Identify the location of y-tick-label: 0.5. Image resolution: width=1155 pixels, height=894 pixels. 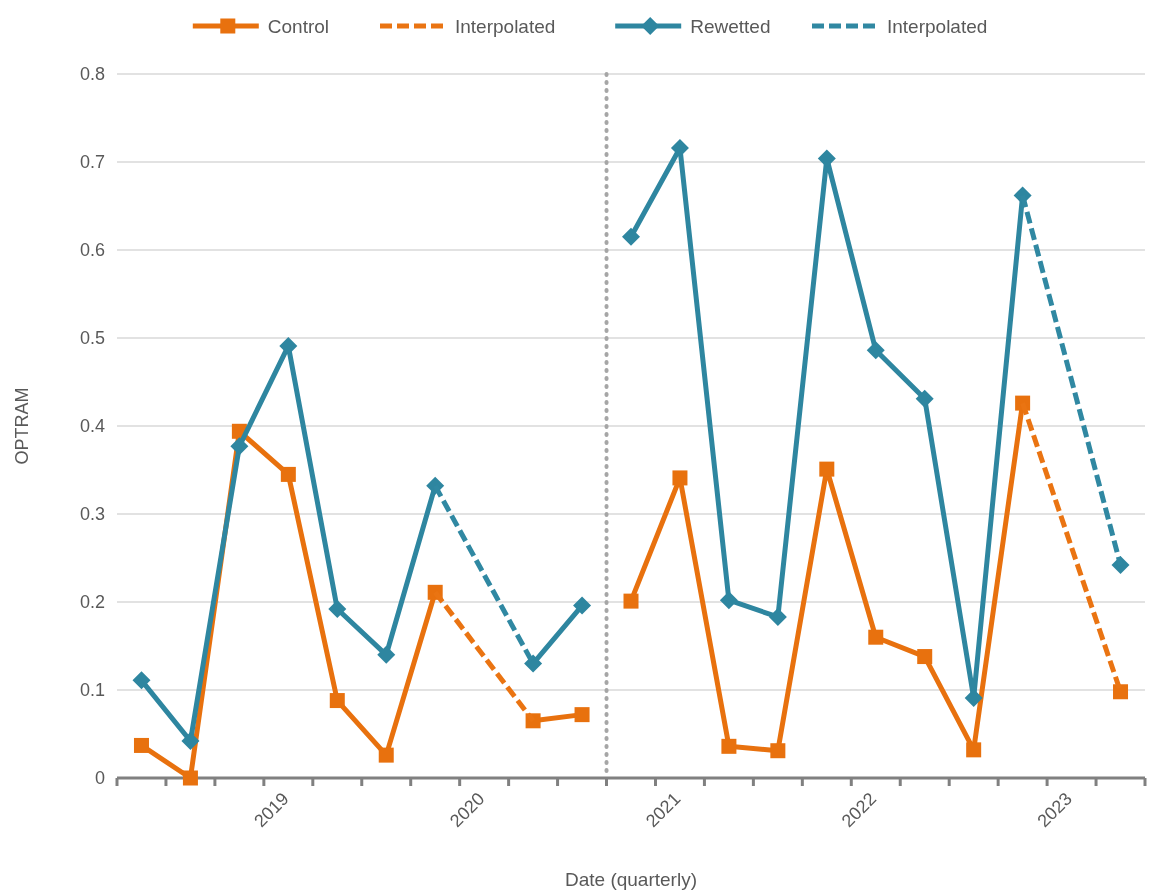
(92, 338).